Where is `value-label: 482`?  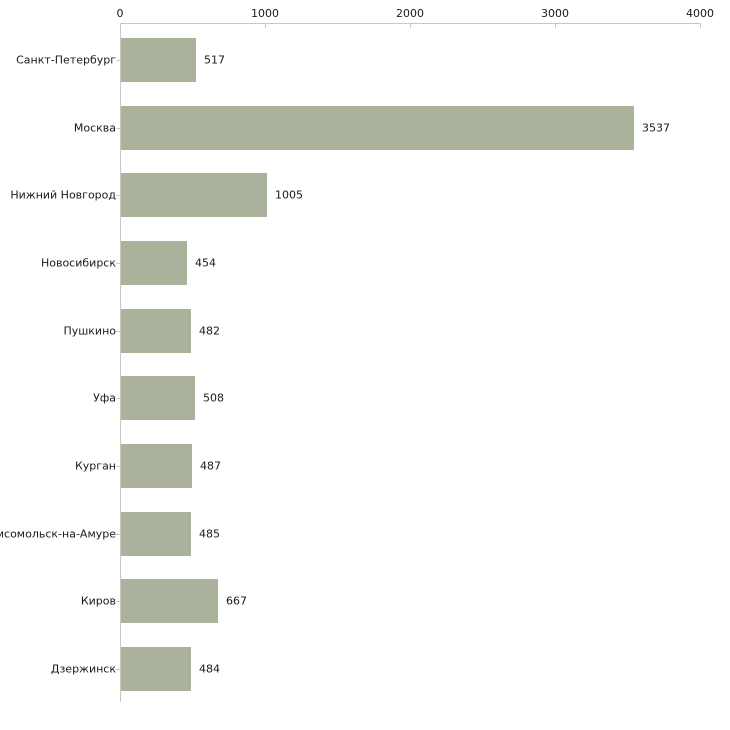
value-label: 482 is located at coordinates (209, 331).